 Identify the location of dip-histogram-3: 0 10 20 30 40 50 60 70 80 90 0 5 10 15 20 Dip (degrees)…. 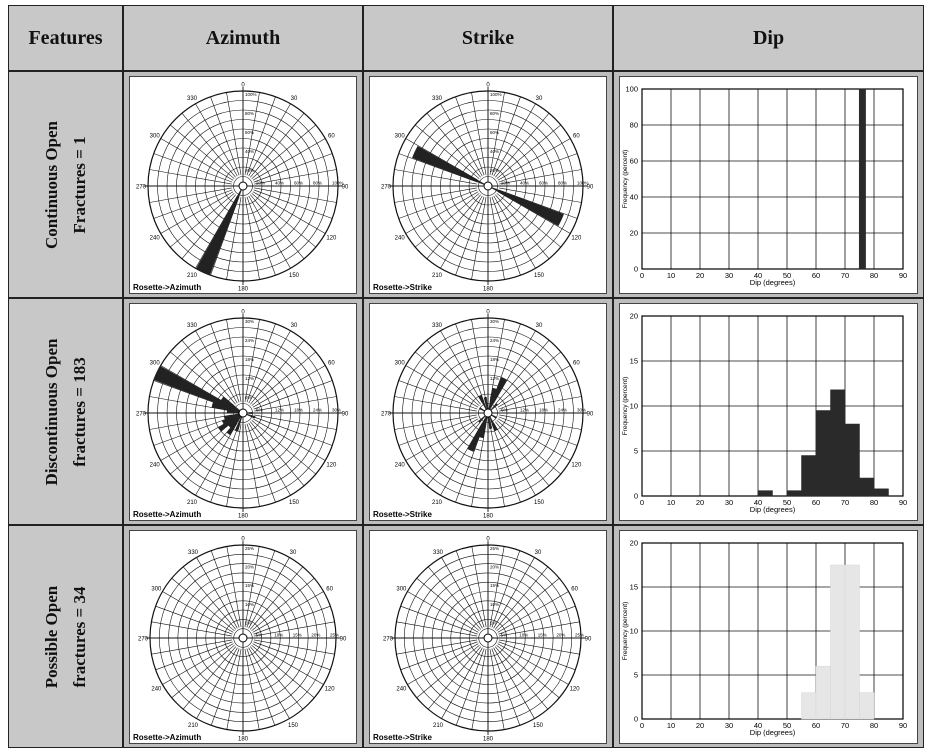
(768, 637).